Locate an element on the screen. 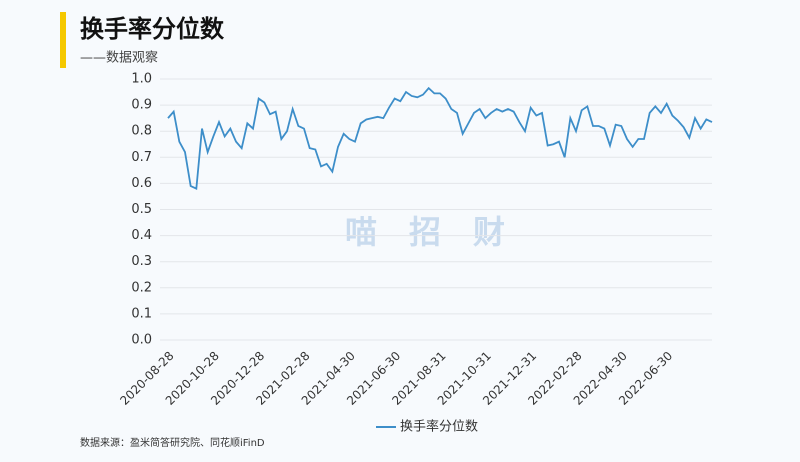 The image size is (800, 462). y-tick-label: 0.0 is located at coordinates (141, 340).